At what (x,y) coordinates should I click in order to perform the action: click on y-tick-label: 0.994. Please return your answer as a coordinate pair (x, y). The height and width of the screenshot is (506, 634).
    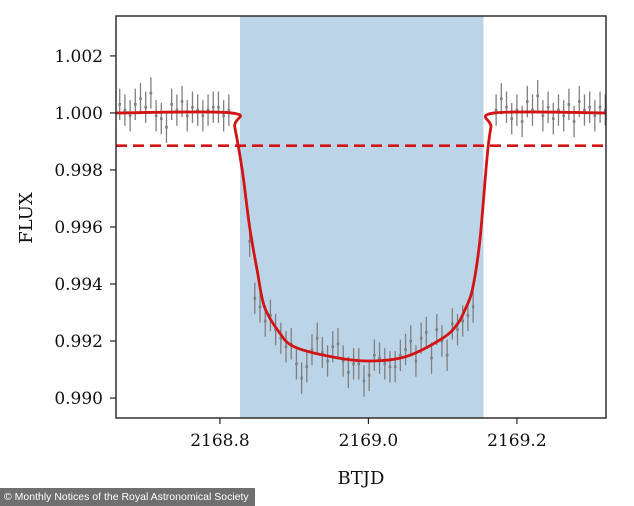
    Looking at the image, I should click on (78, 285).